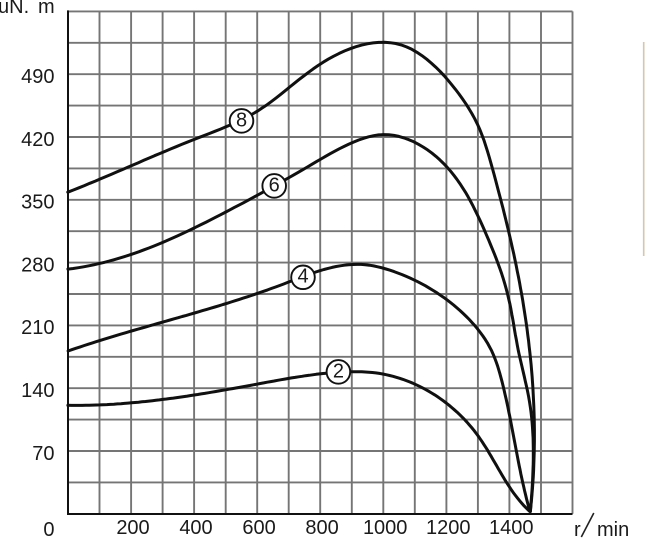 This screenshot has width=650, height=538. Describe the element at coordinates (43, 454) in the screenshot. I see `svg-text: 70` at that location.